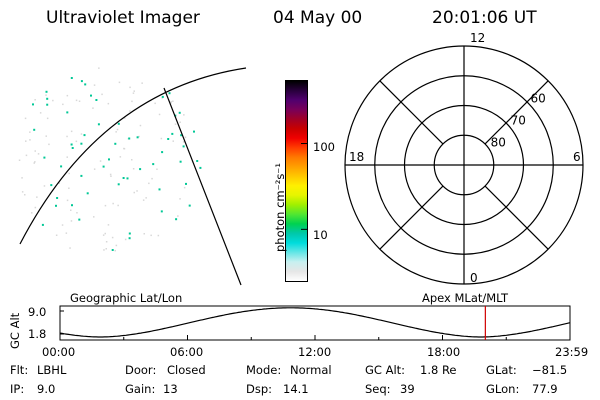 This screenshot has width=600, height=400. I want to click on status-gain-key: Gain:, so click(140, 389).